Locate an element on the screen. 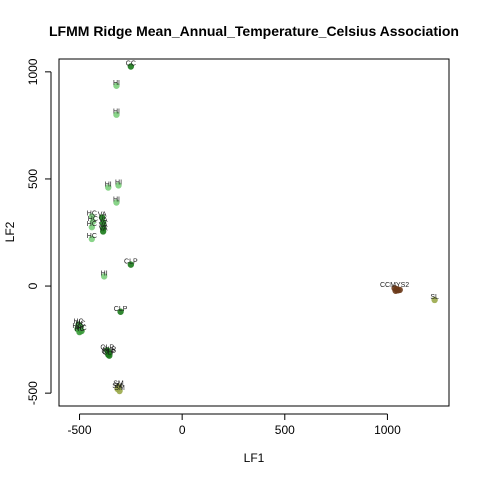 This screenshot has width=480, height=480. x-tick-label: 500 is located at coordinates (285, 430).